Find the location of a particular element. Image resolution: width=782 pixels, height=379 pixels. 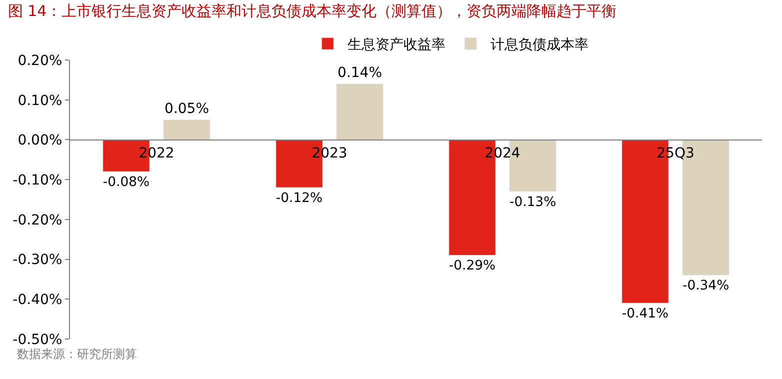

y-tick-label: -0.40% is located at coordinates (37, 300).